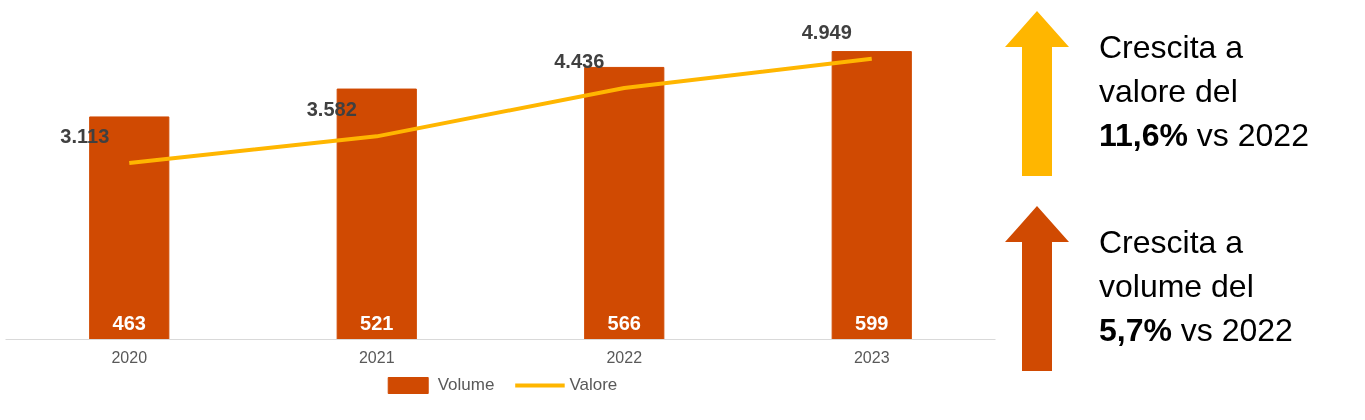  I want to click on legend-label: Valore, so click(593, 385).